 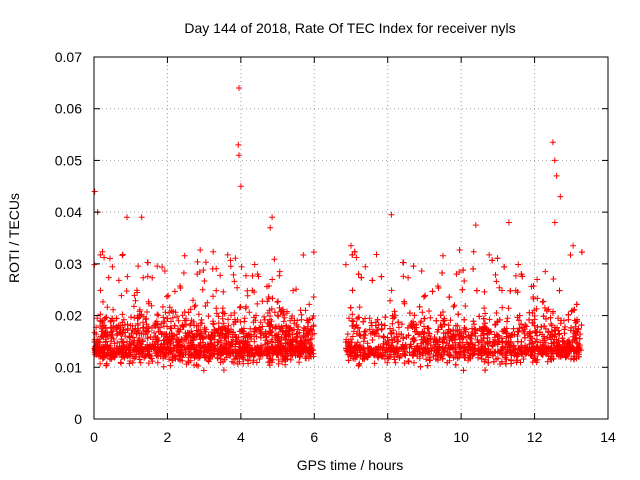 I want to click on x-tick-label: 6, so click(x=314, y=437).